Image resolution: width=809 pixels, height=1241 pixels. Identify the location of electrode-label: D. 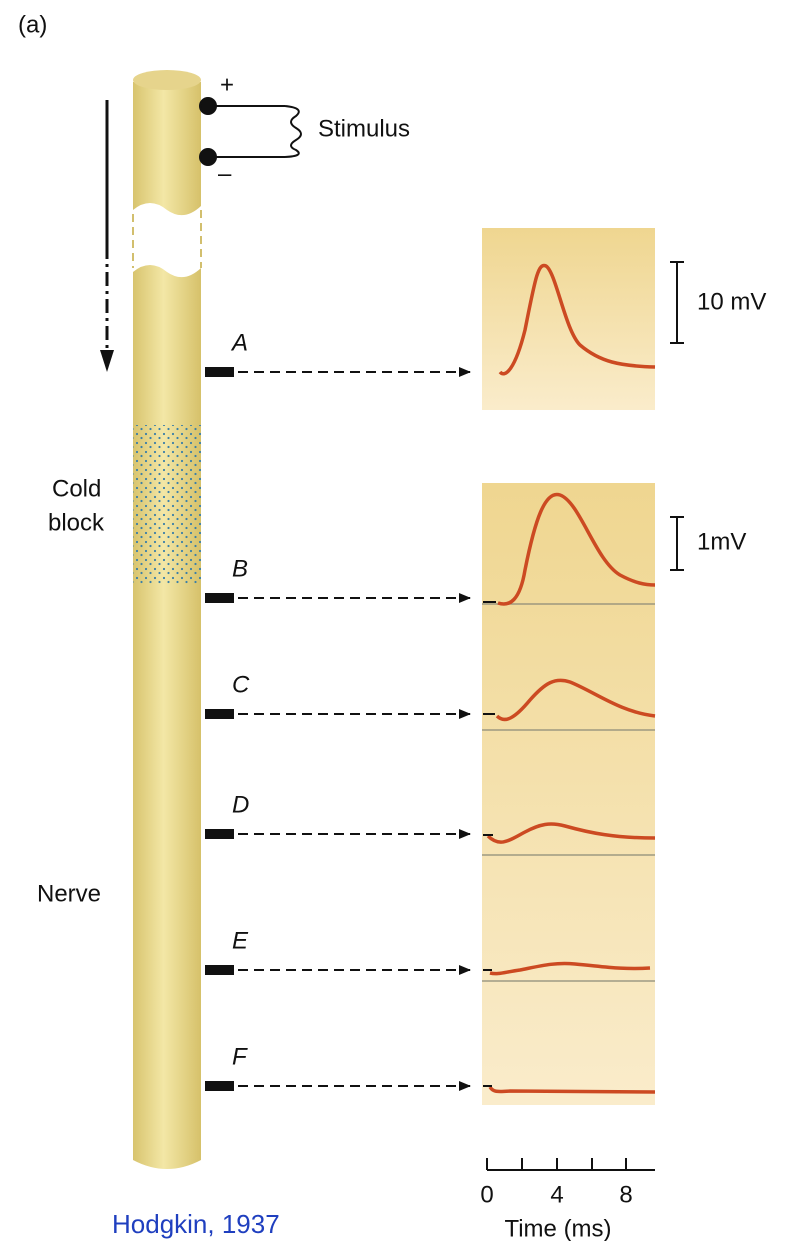
(240, 804).